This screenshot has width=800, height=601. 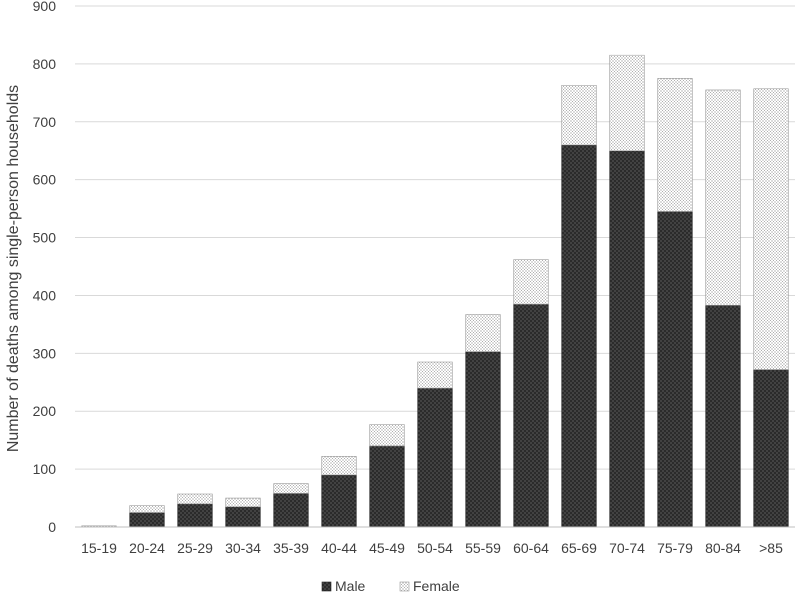 I want to click on x-tick-label: 45-49, so click(x=387, y=548).